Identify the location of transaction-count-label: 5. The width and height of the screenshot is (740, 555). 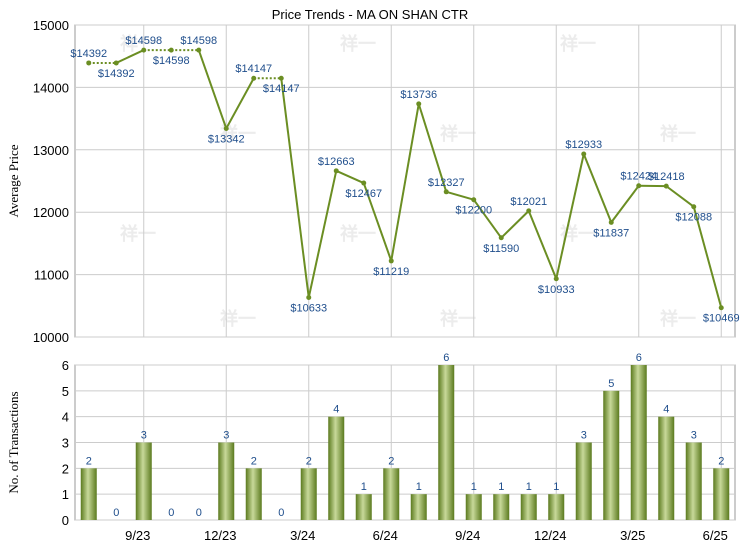
(611, 384).